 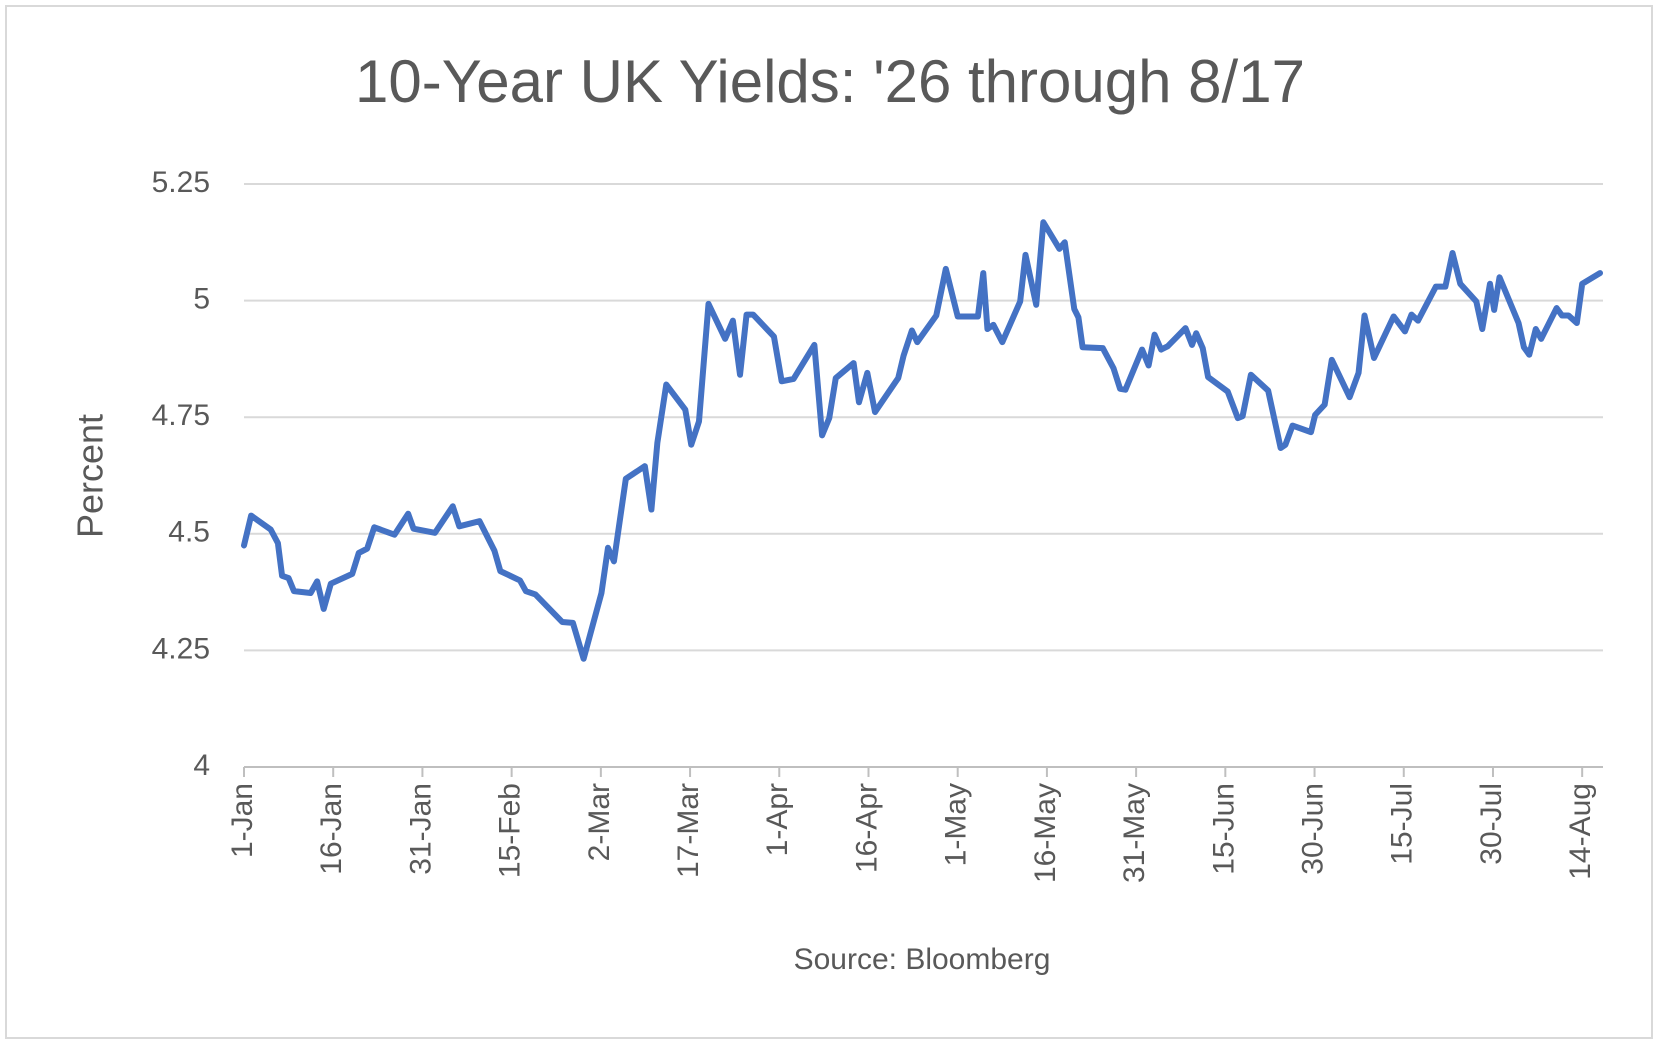 I want to click on x-axis-label: Source: Bloomberg, so click(x=922, y=959).